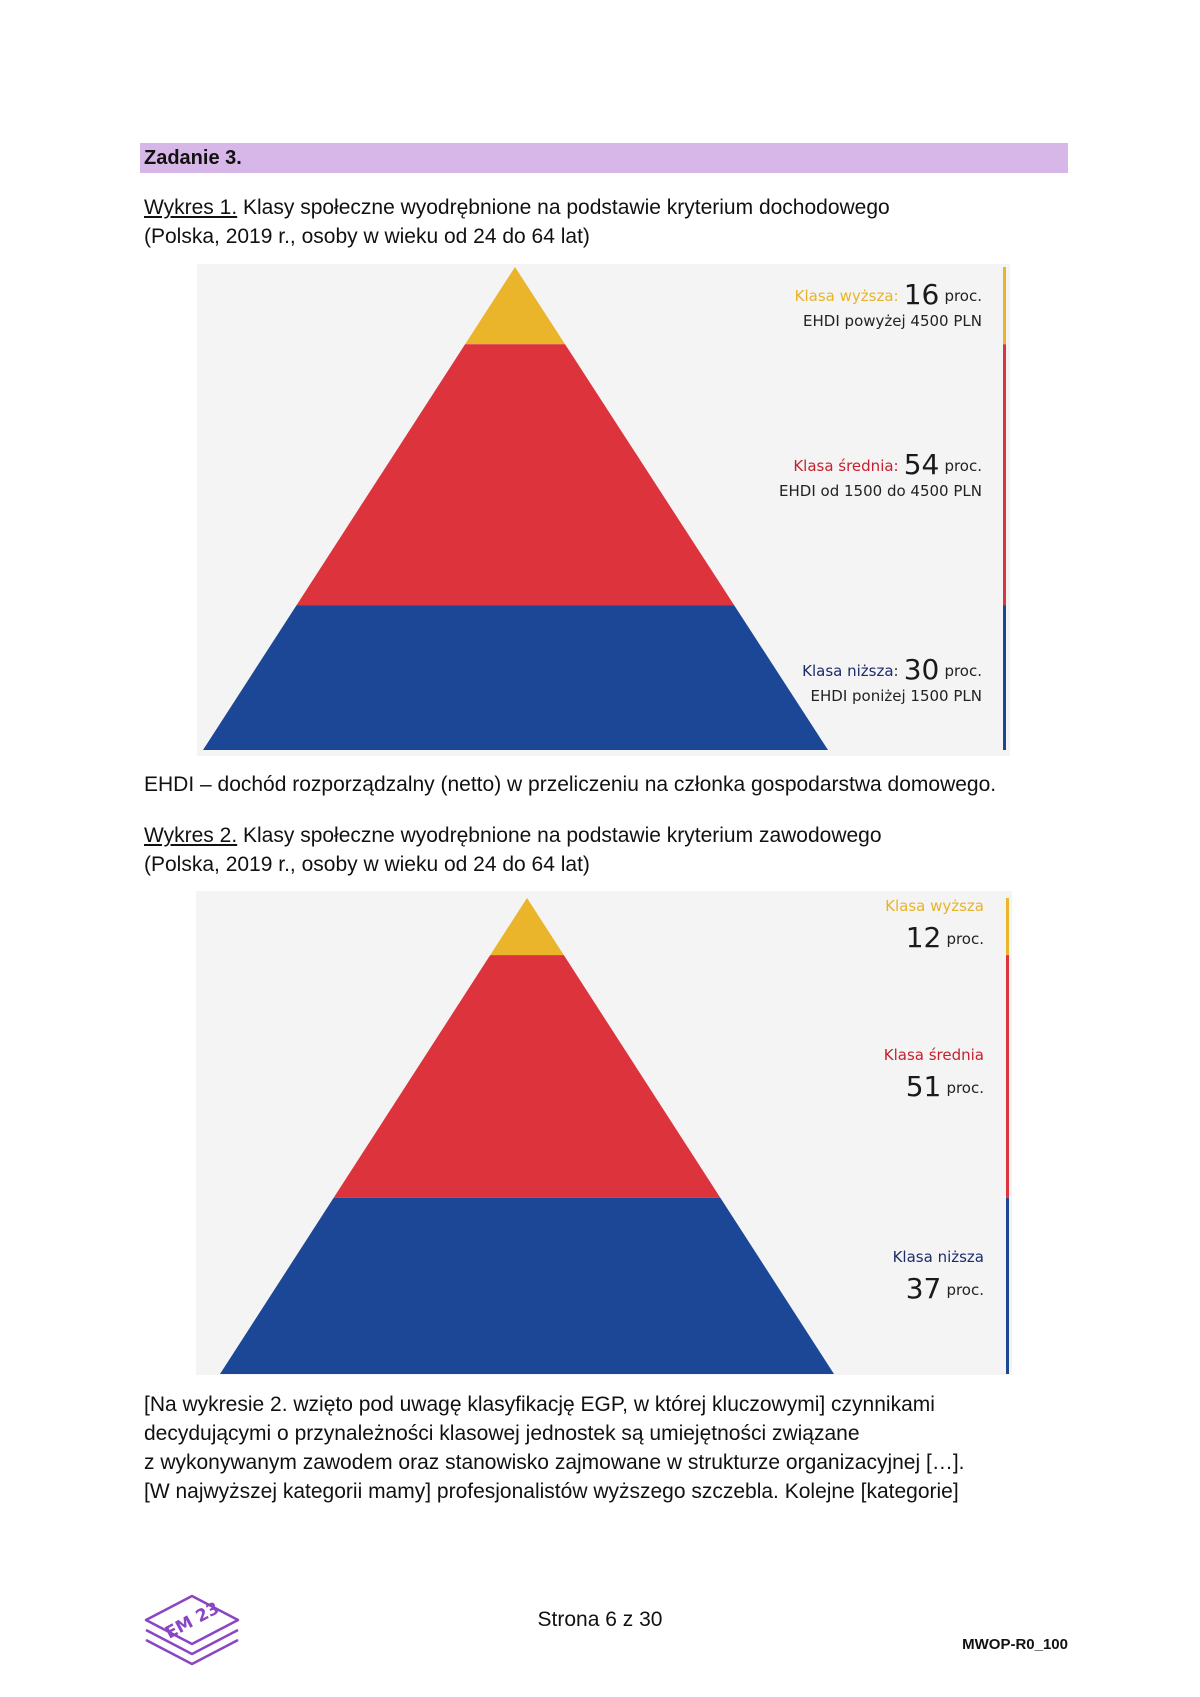 This screenshot has width=1200, height=1697. Describe the element at coordinates (191, 207) in the screenshot. I see `chart1-ref: Wykres 1.` at that location.